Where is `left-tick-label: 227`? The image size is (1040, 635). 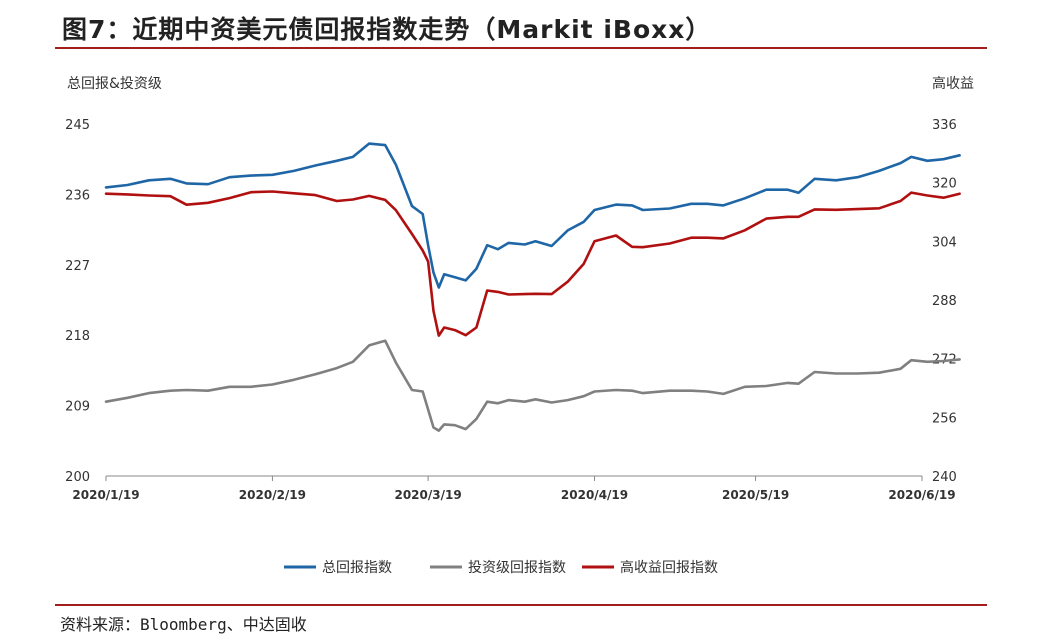 left-tick-label: 227 is located at coordinates (77, 266).